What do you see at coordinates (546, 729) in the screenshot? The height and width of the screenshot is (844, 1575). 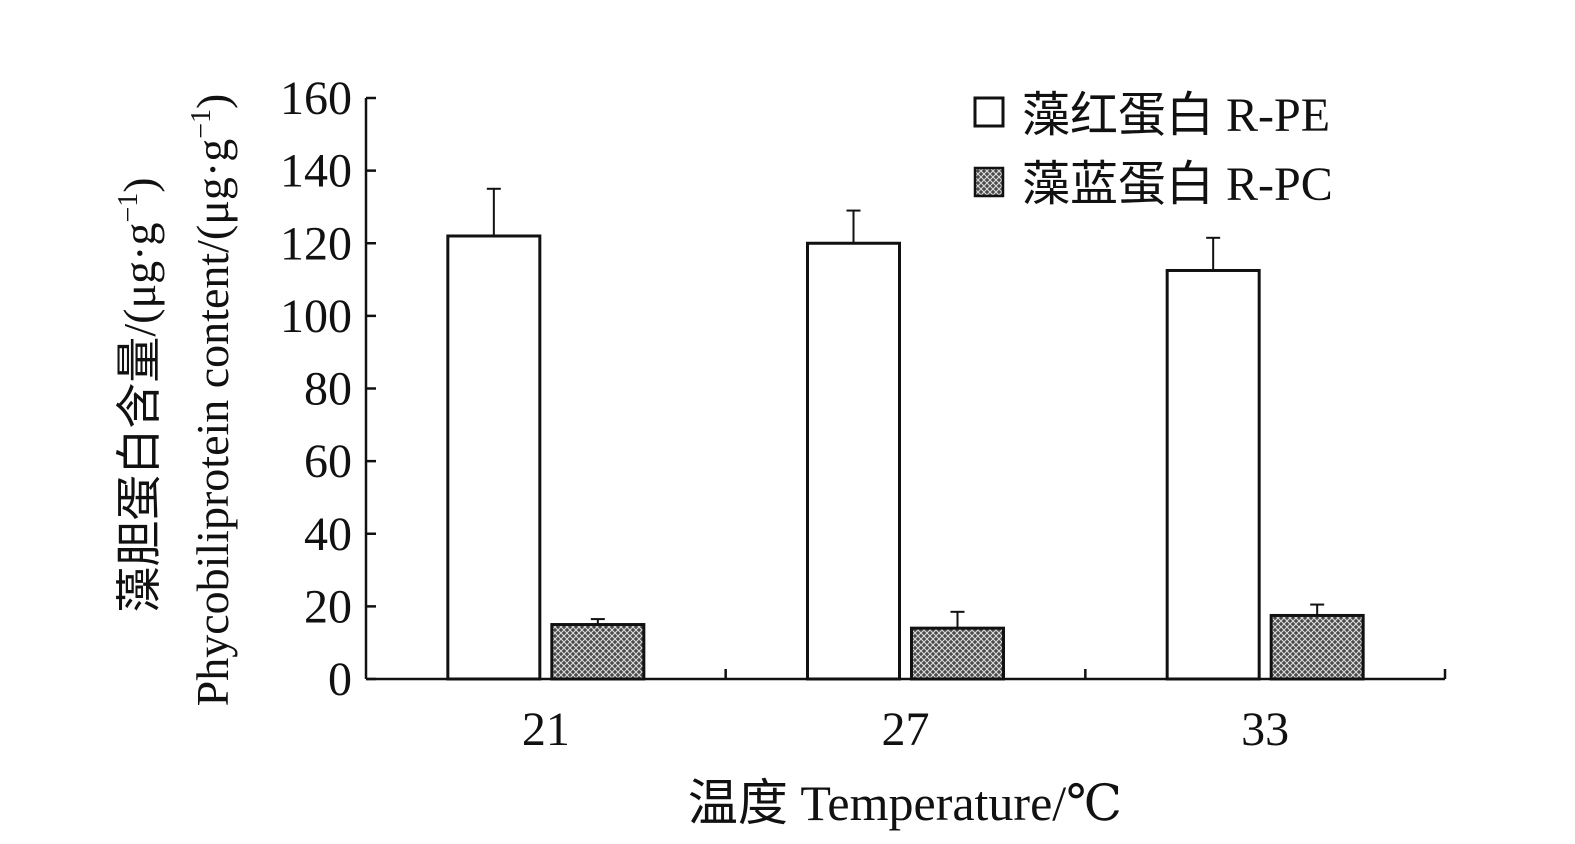 I see `x-tick-label: 21` at bounding box center [546, 729].